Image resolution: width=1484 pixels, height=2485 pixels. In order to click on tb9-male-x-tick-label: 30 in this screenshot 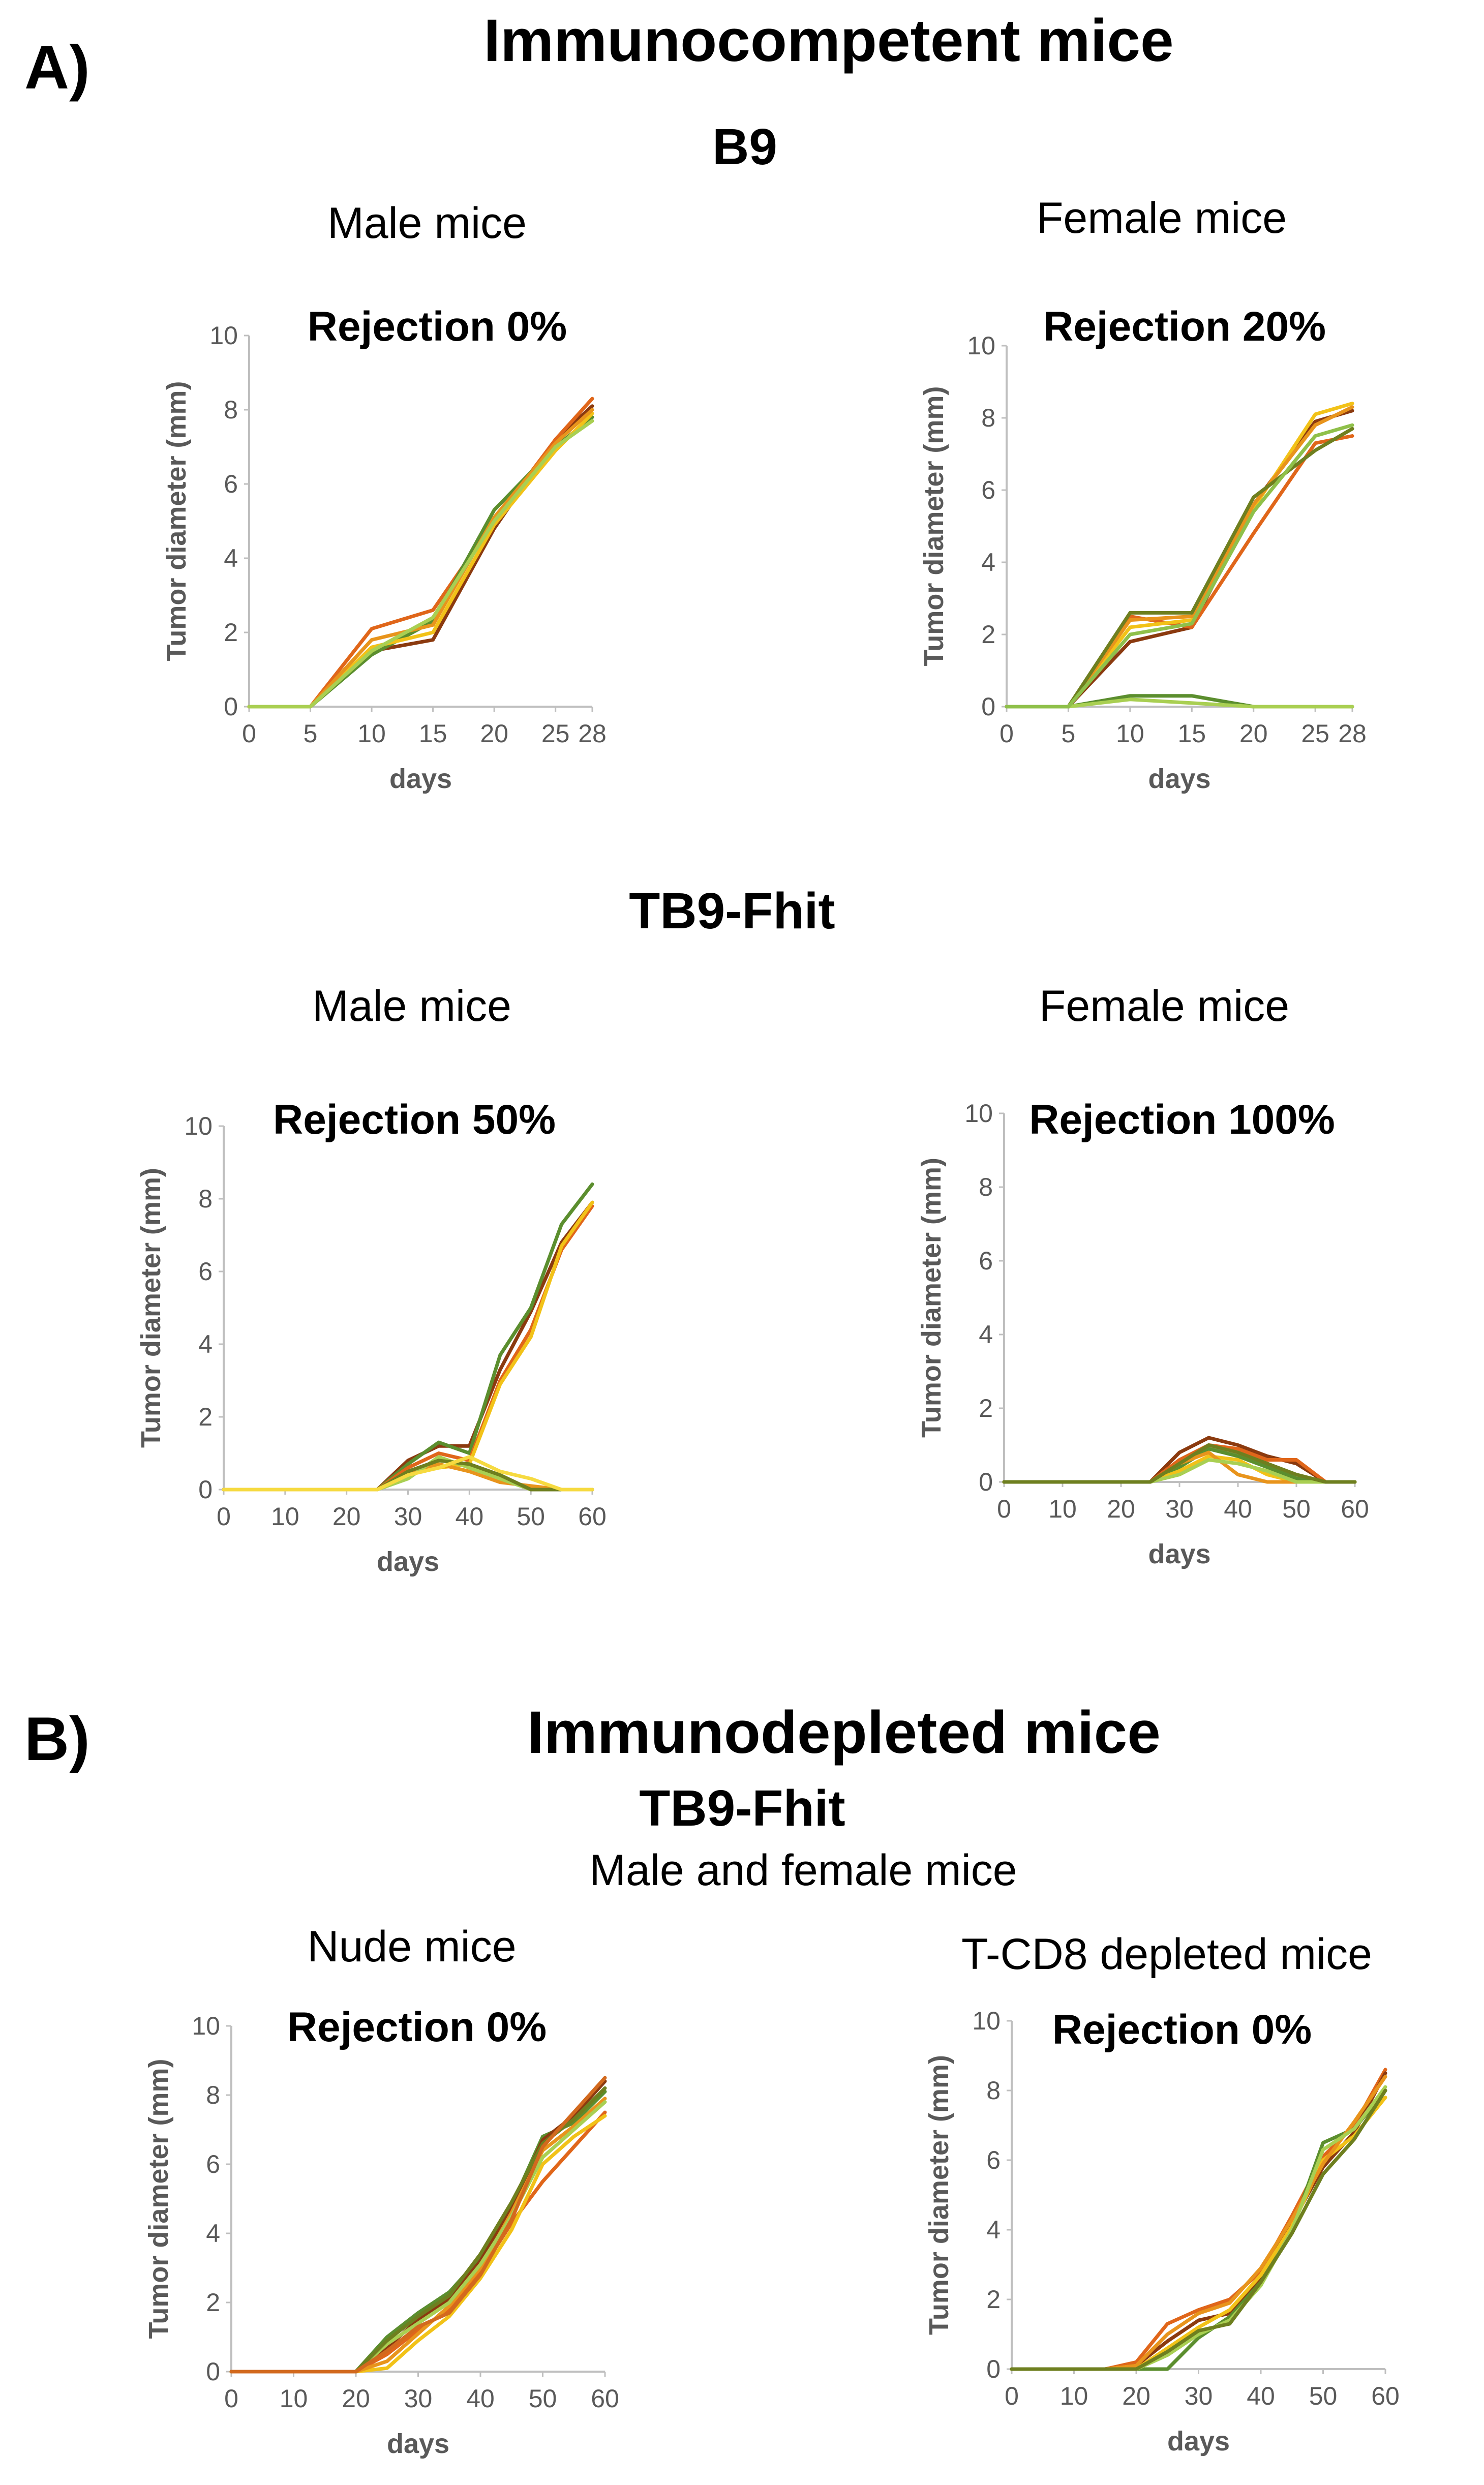, I will do `click(408, 1516)`.